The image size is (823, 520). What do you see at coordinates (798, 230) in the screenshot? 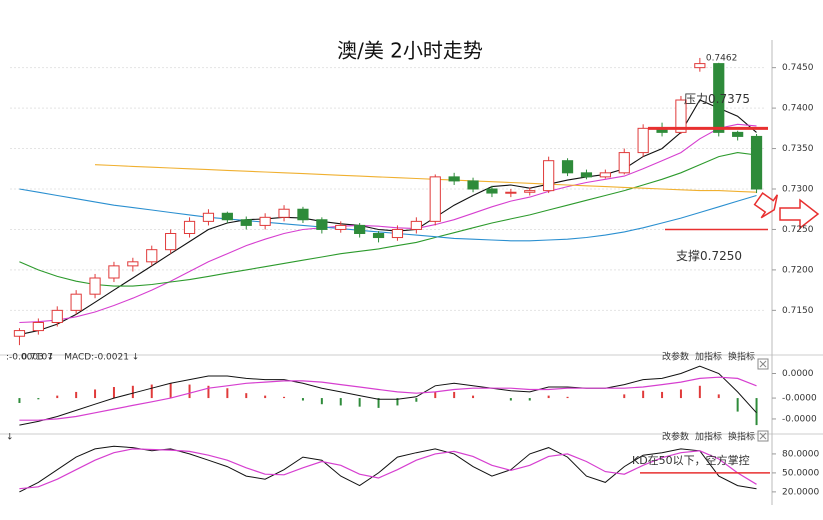
I see `y-tick-label: 0.7250` at bounding box center [798, 230].